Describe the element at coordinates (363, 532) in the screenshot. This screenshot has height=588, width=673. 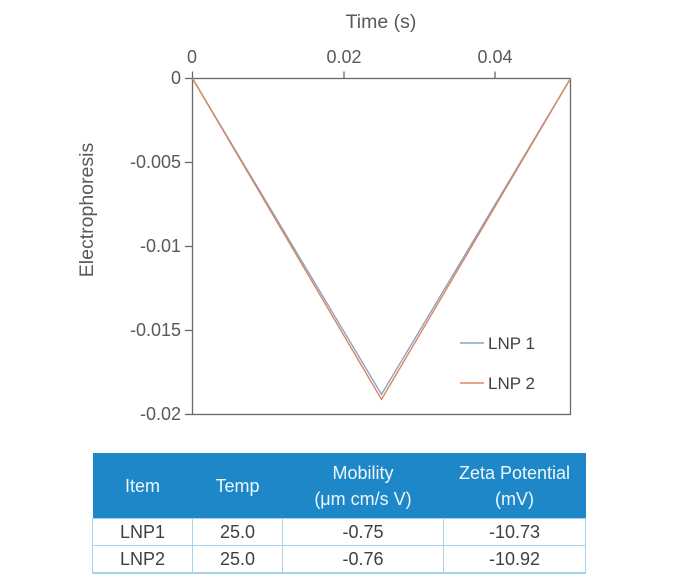
I see `cell-mobility: -0.75` at that location.